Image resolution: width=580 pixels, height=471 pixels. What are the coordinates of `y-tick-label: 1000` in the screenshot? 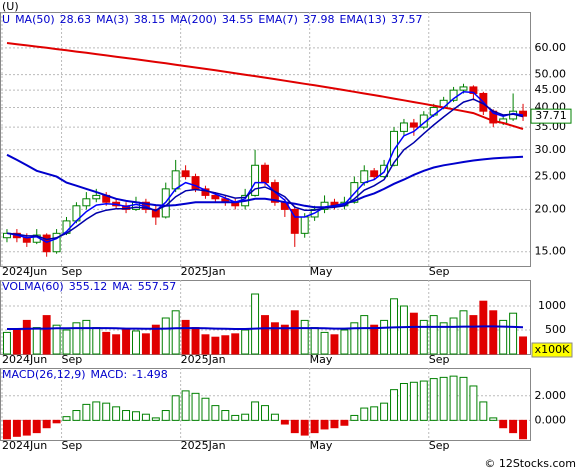 It's located at (552, 305).